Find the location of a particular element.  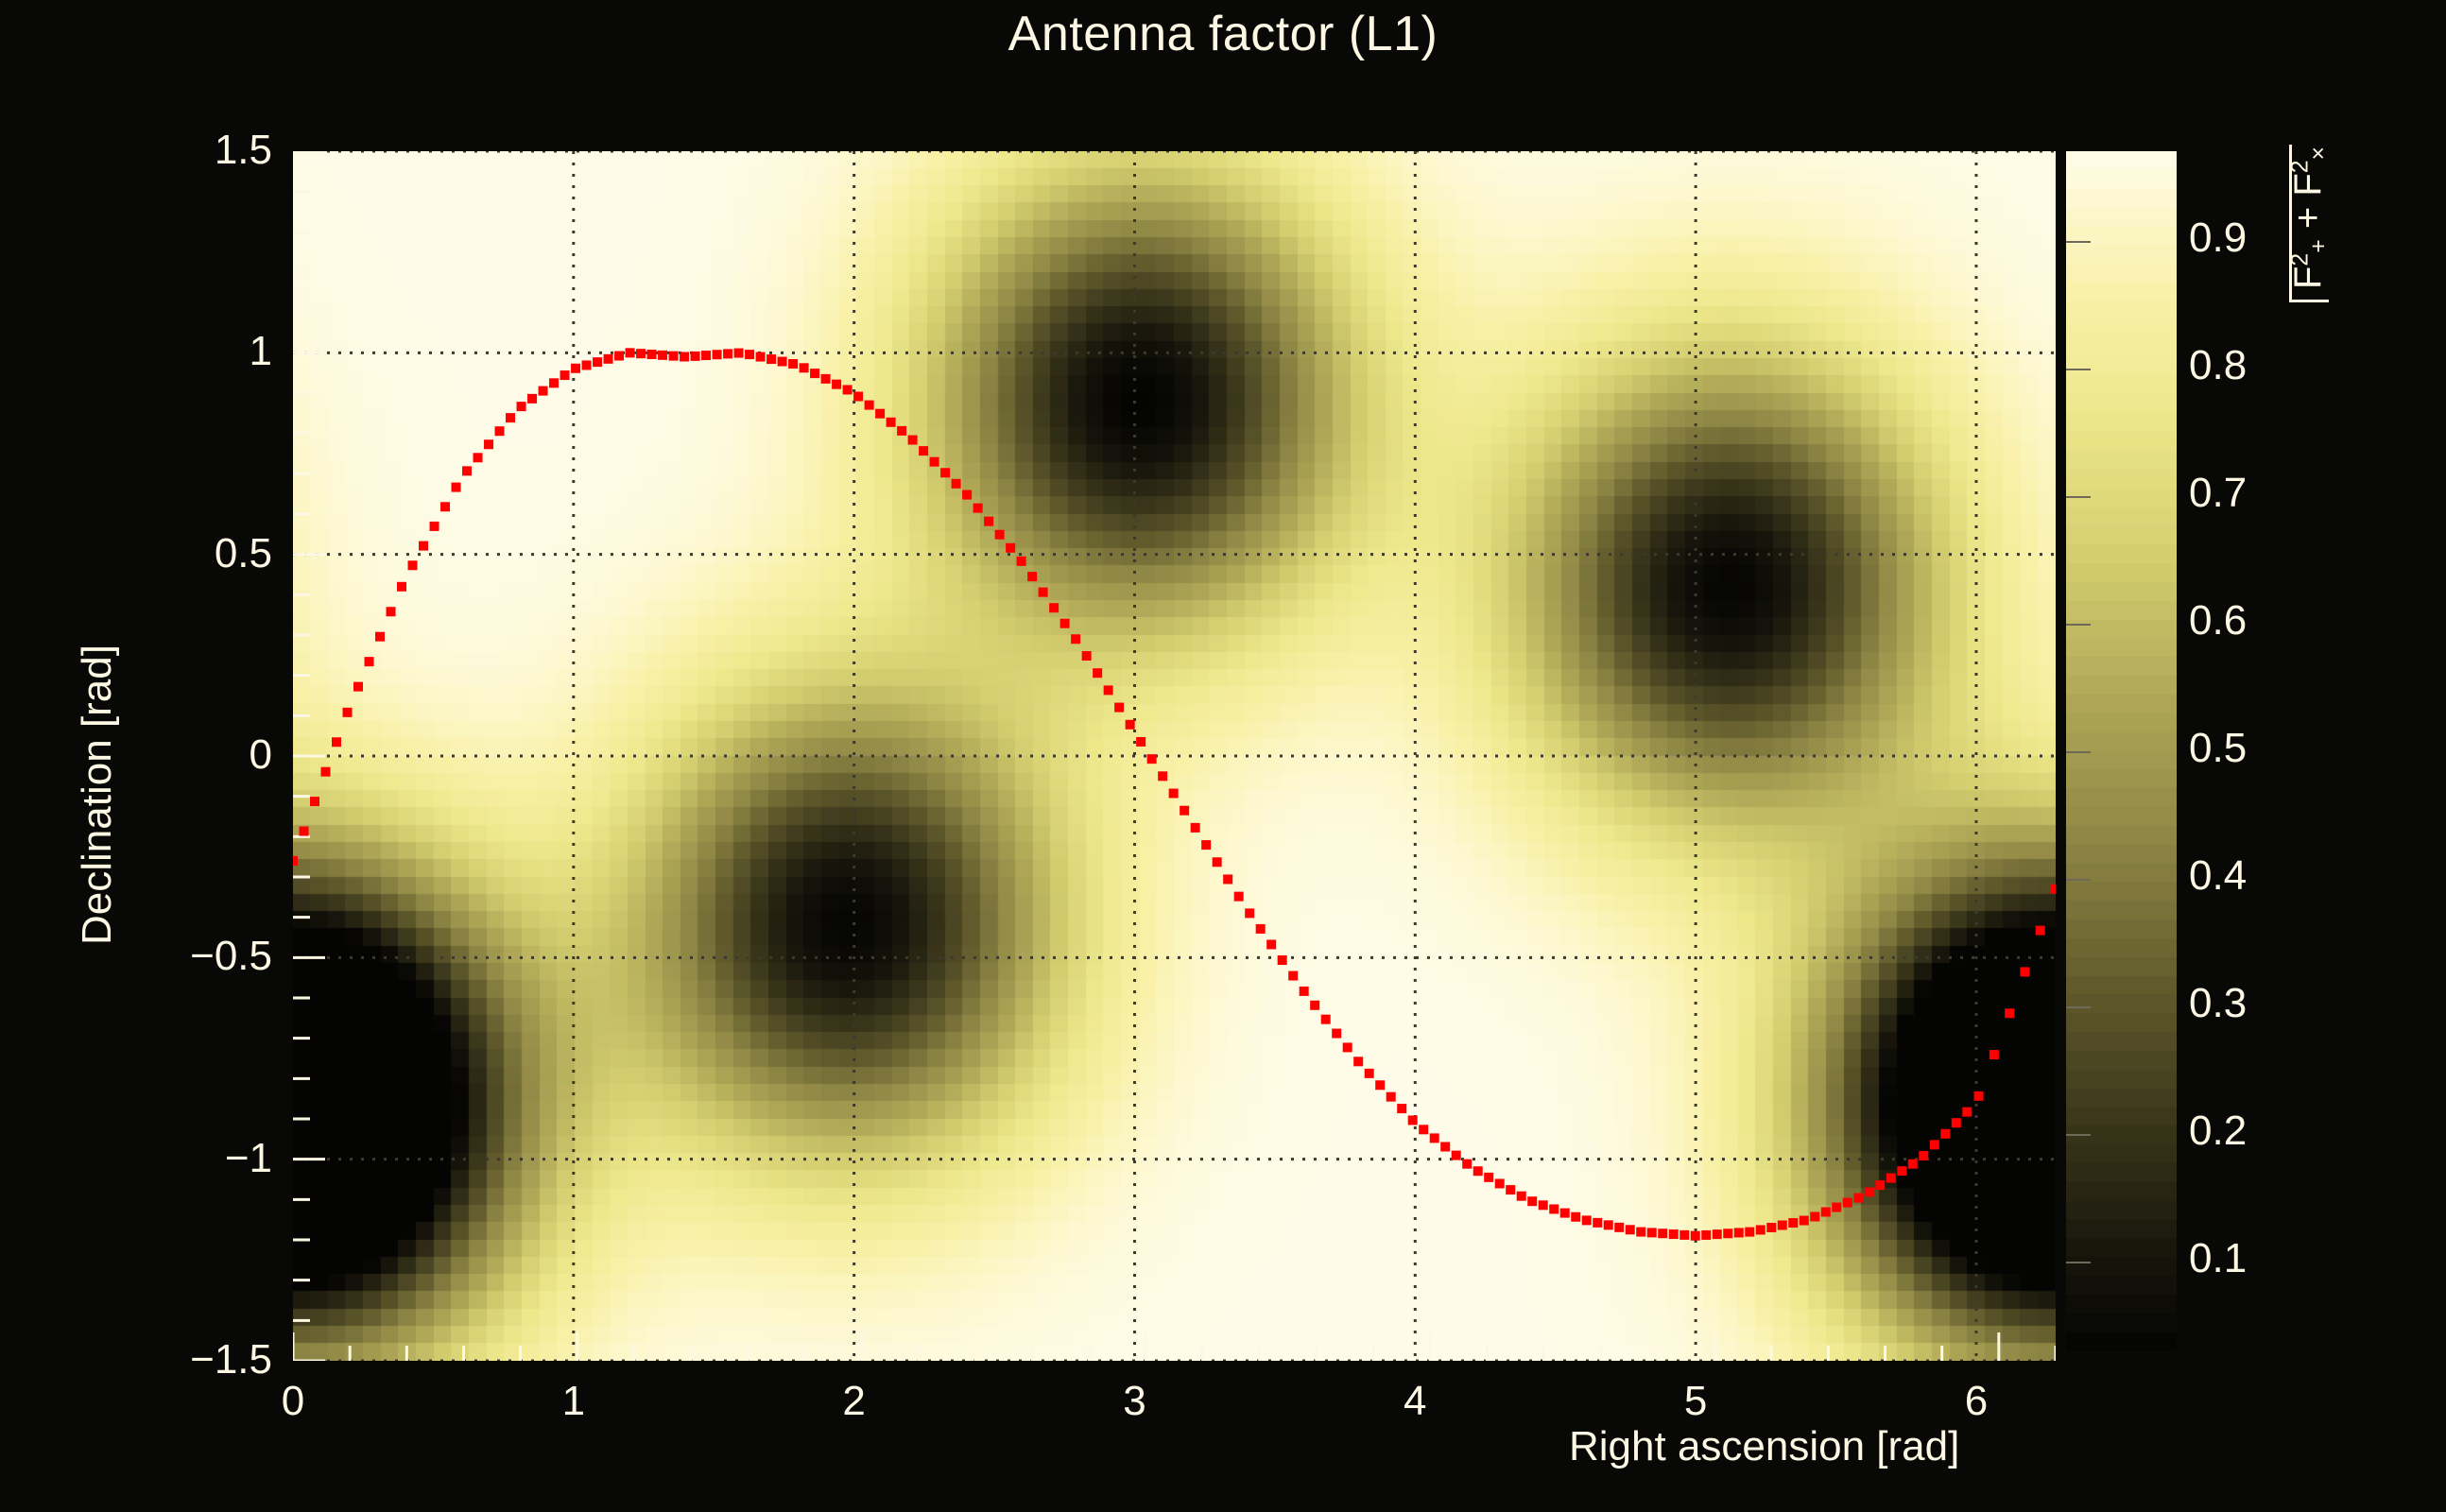

y-tick-label: 0.5 is located at coordinates (243, 552).